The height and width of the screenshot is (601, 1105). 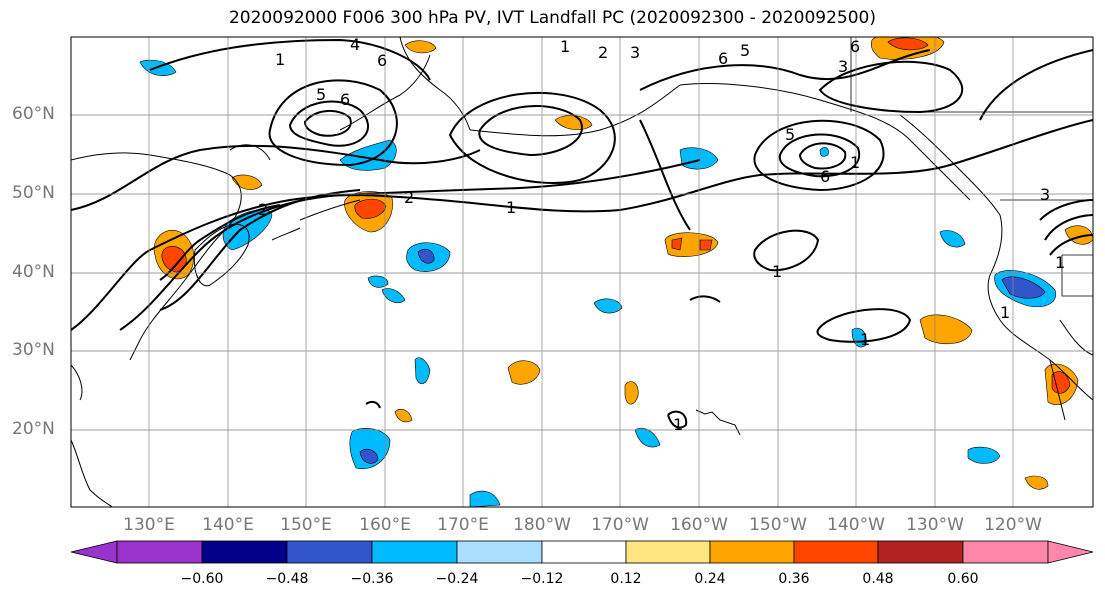 I want to click on colorbar-tick-label: 0.12, so click(x=626, y=579).